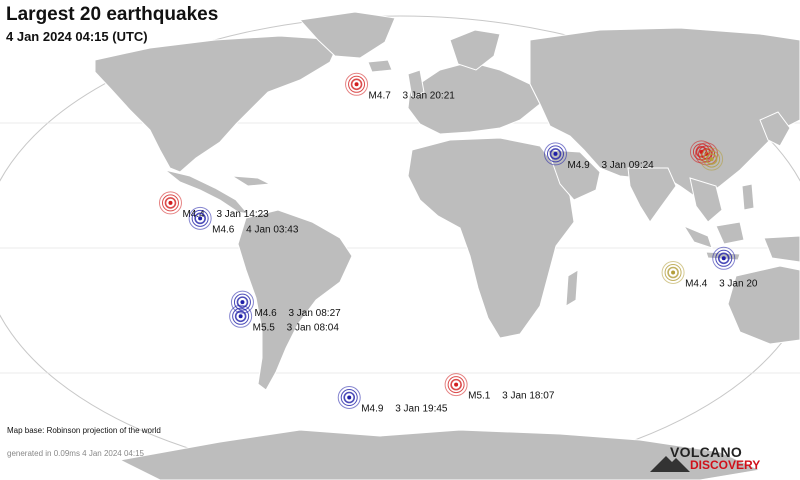 Image resolution: width=800 pixels, height=480 pixels. I want to click on earthquake-magnitude-label: M4.7, so click(380, 95).